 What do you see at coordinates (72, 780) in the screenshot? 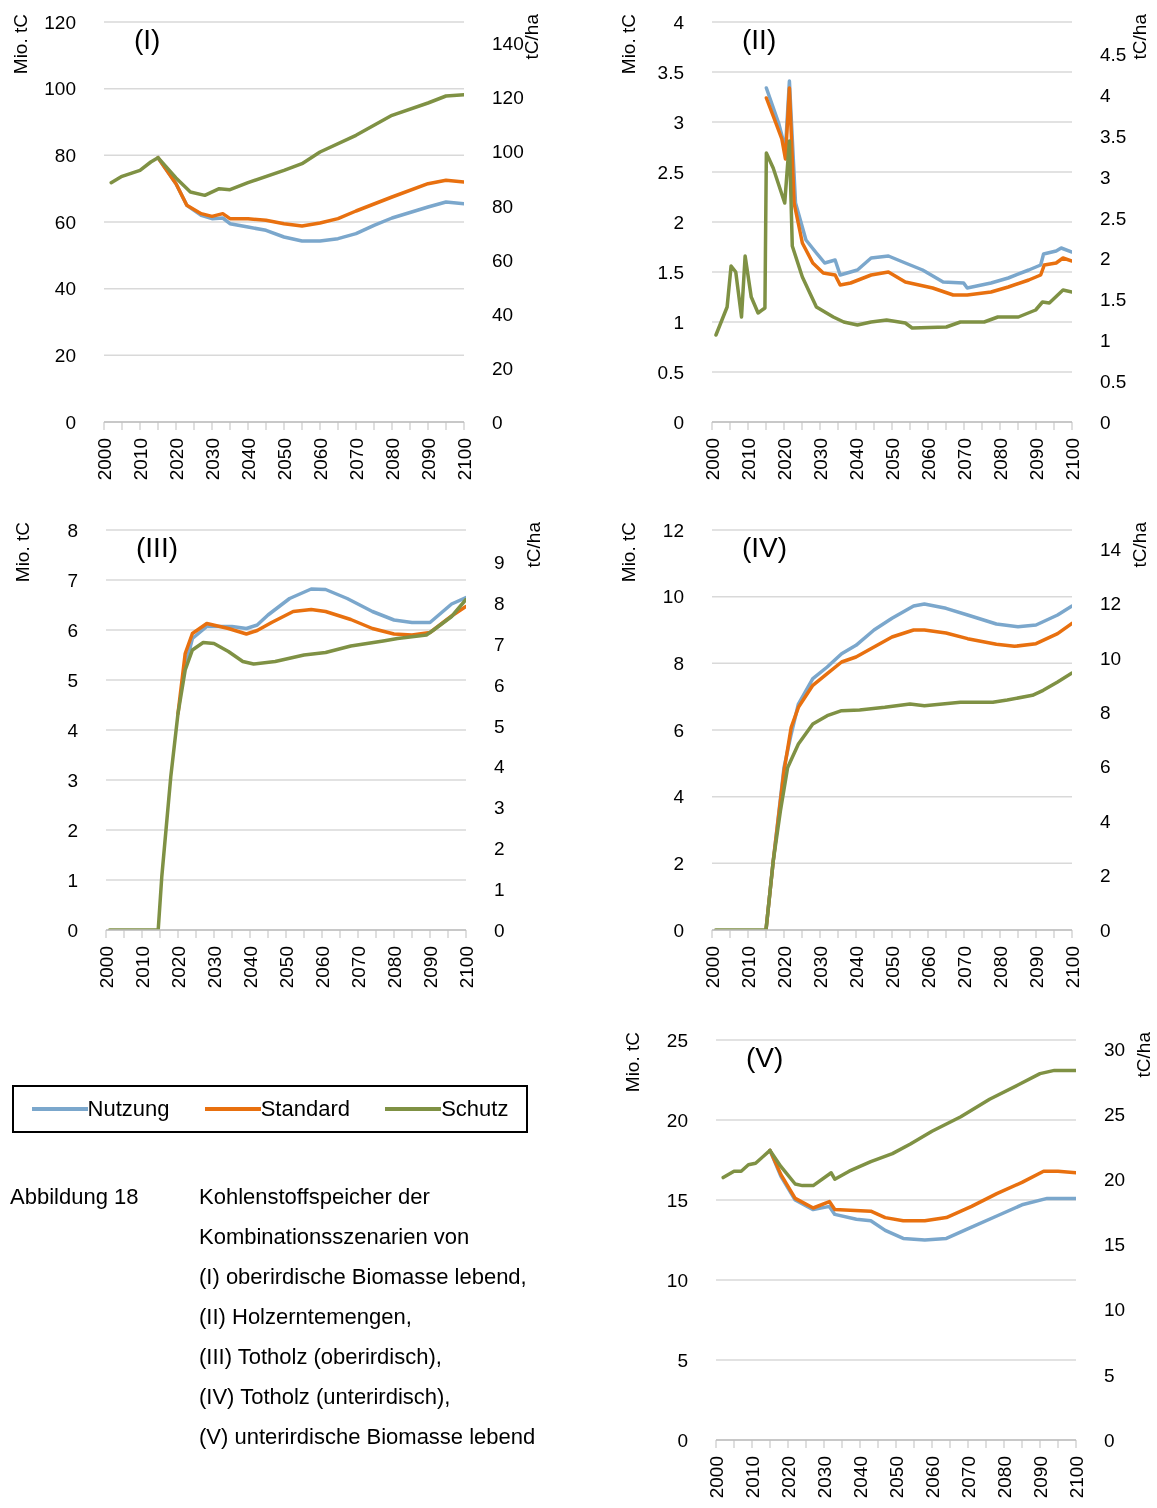
I see `y-tick-label: 3` at bounding box center [72, 780].